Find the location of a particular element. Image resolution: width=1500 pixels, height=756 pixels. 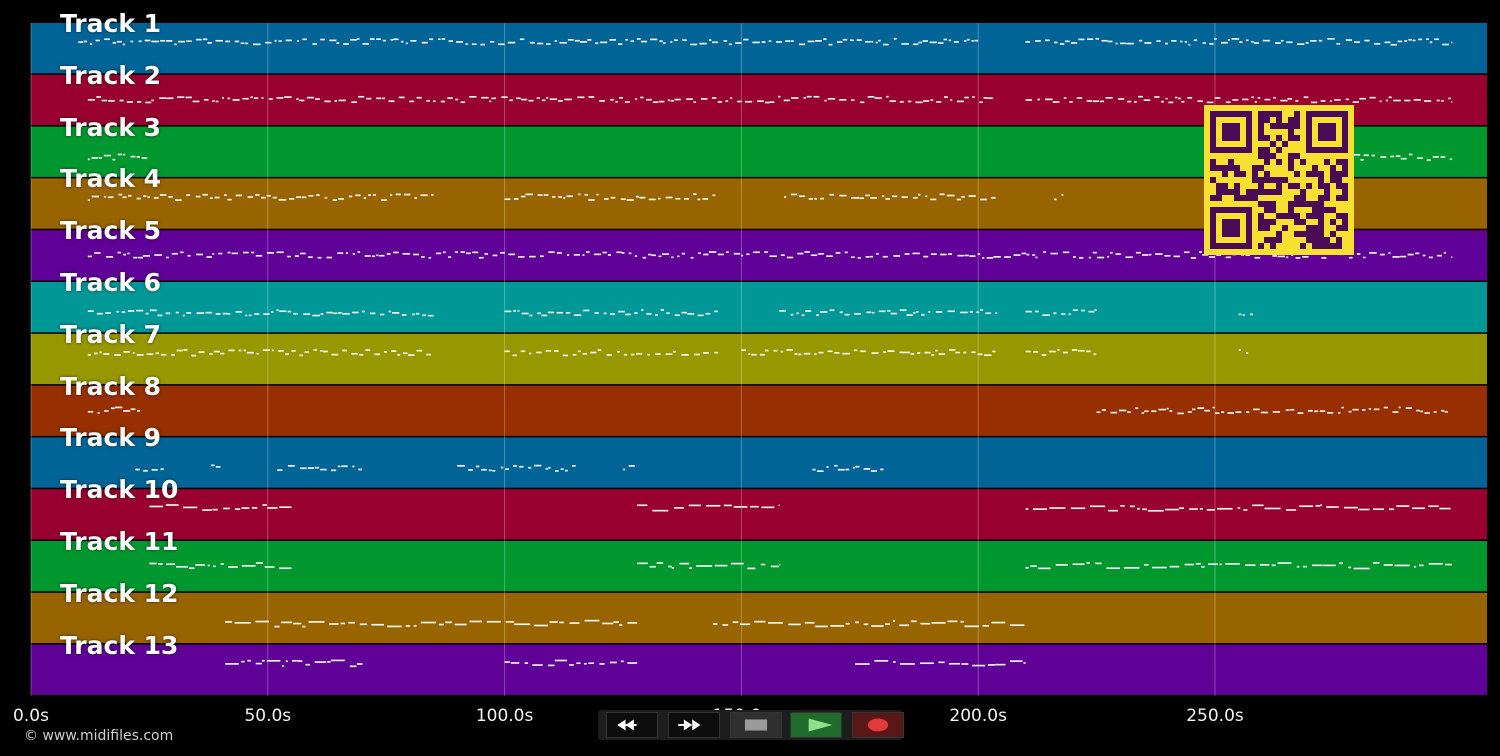

record-button is located at coordinates (878, 725).